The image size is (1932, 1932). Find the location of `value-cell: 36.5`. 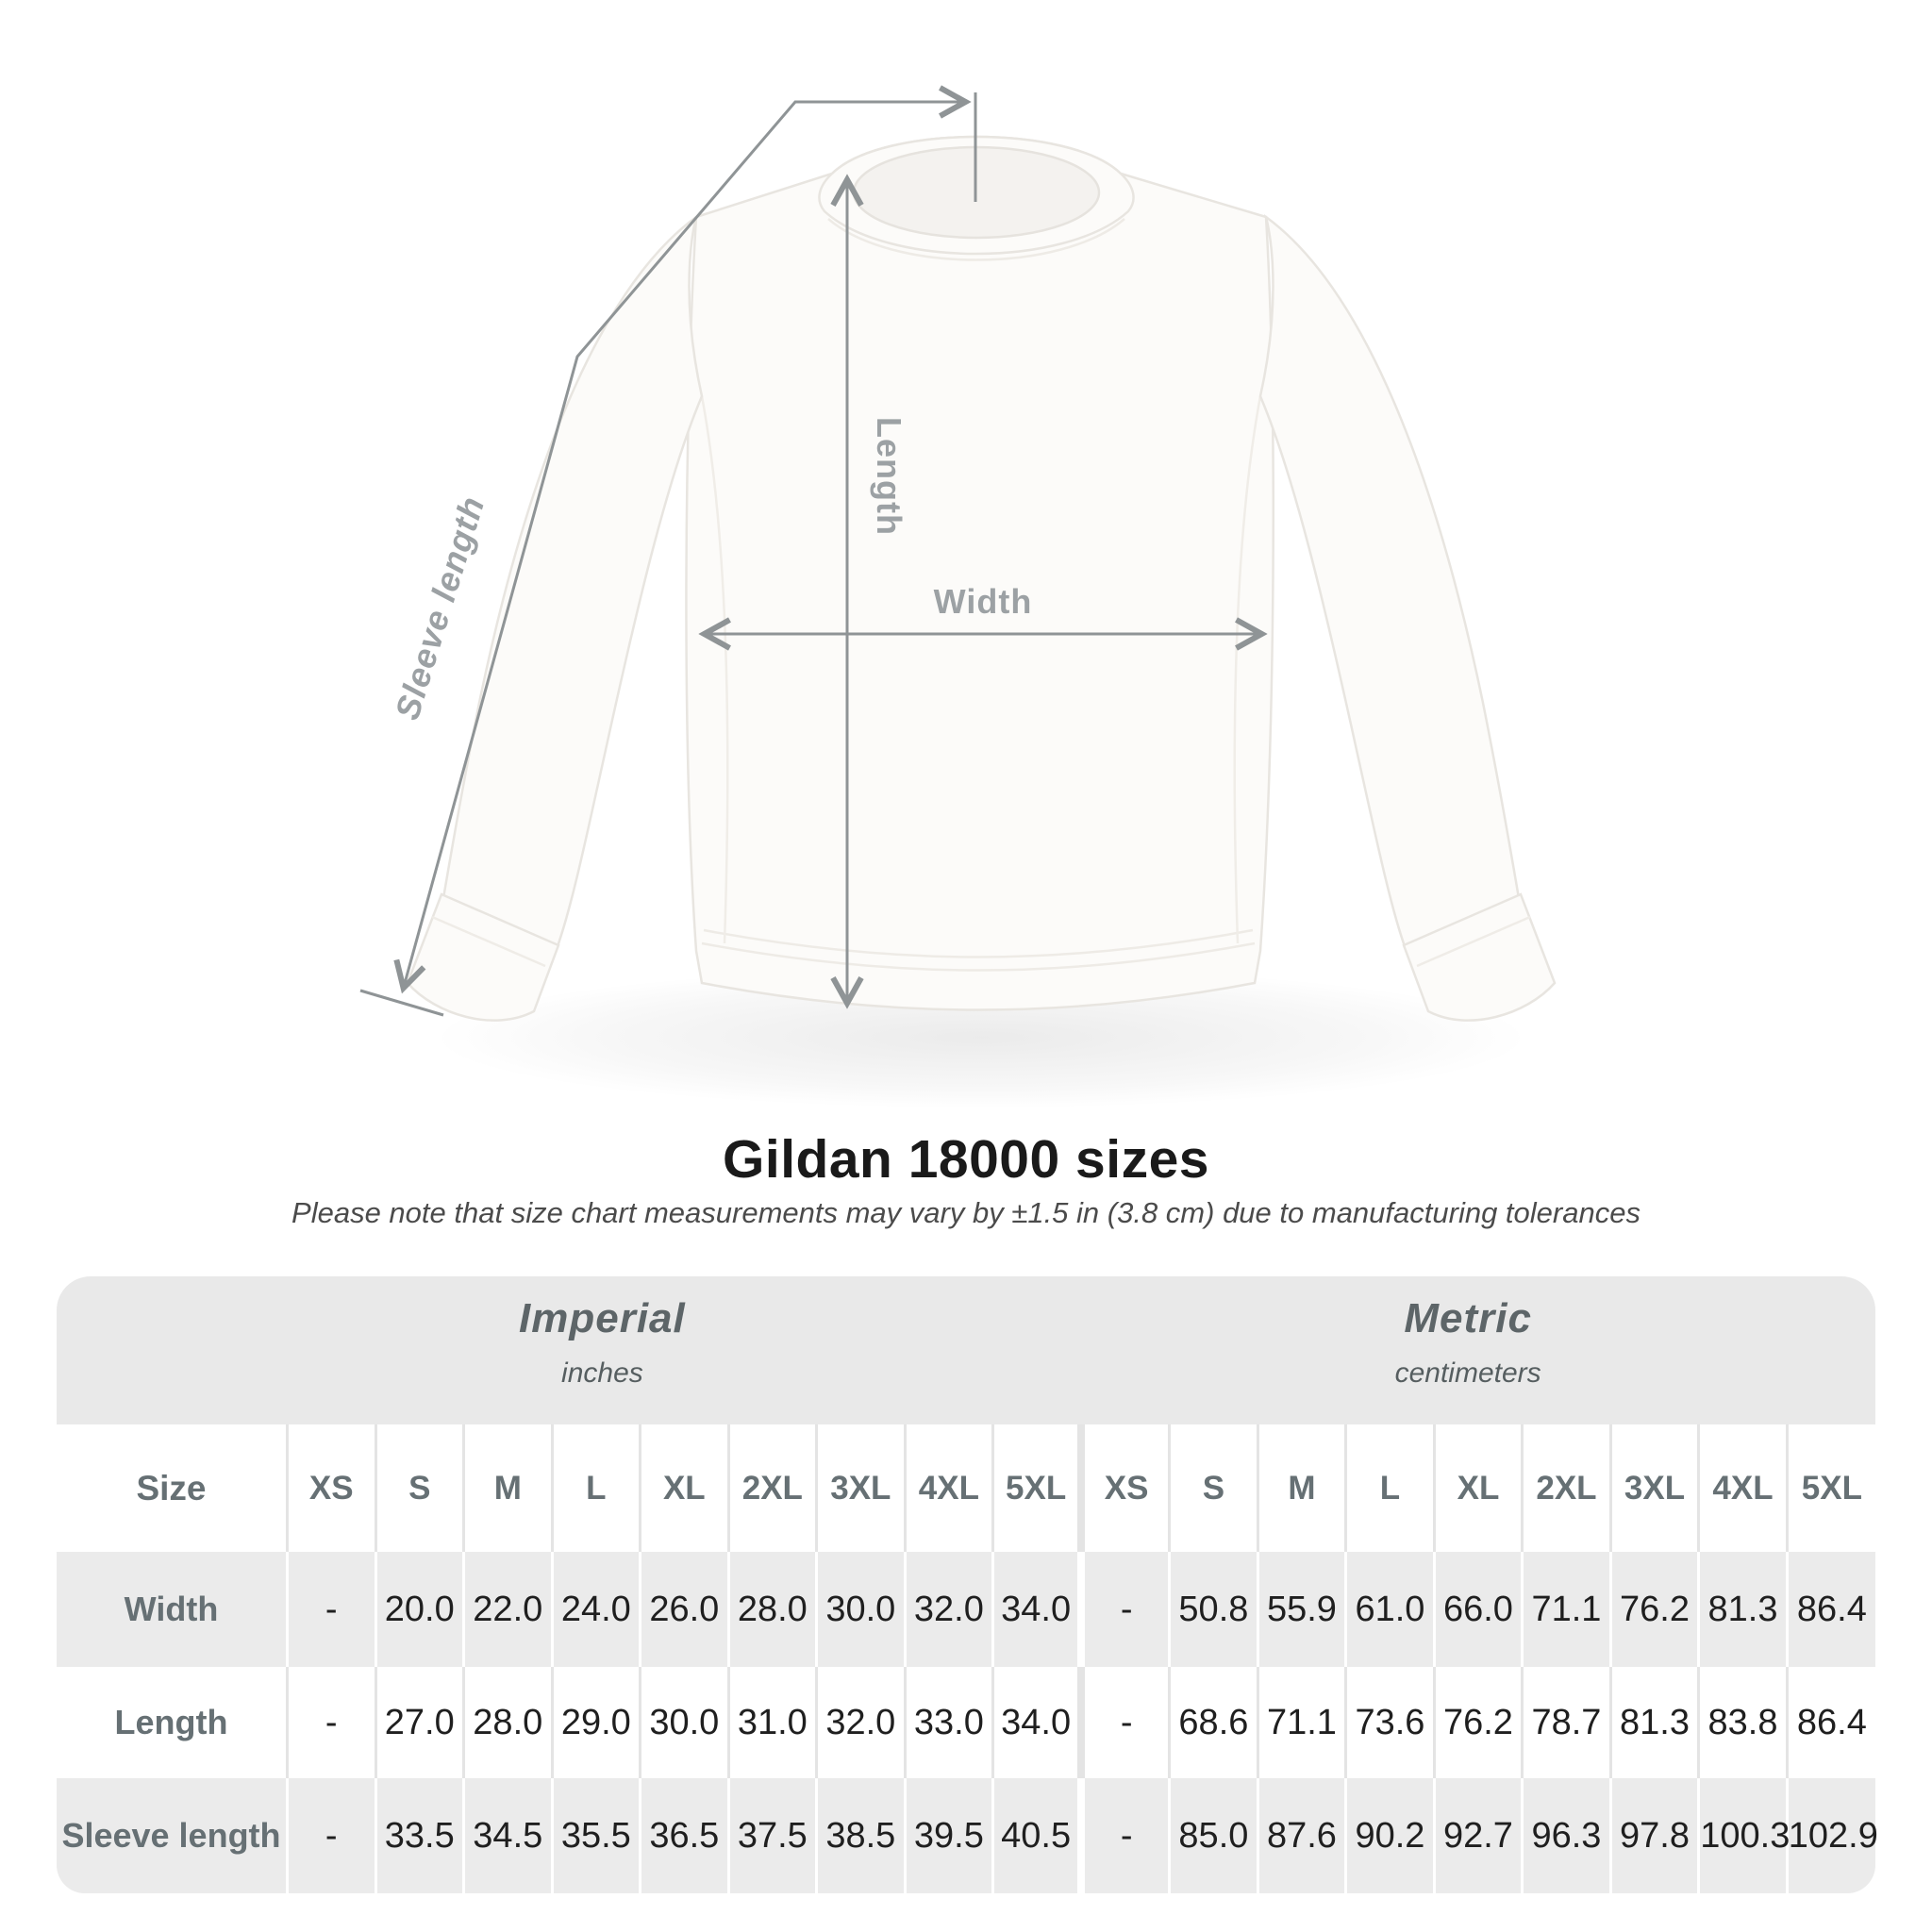

value-cell: 36.5 is located at coordinates (684, 1836).